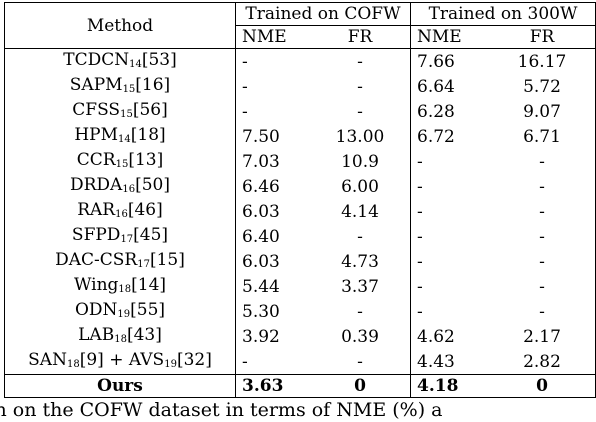 The height and width of the screenshot is (422, 596). What do you see at coordinates (300, 37) in the screenshot?
I see `header-row-metrics: NME FR NME FR` at bounding box center [300, 37].